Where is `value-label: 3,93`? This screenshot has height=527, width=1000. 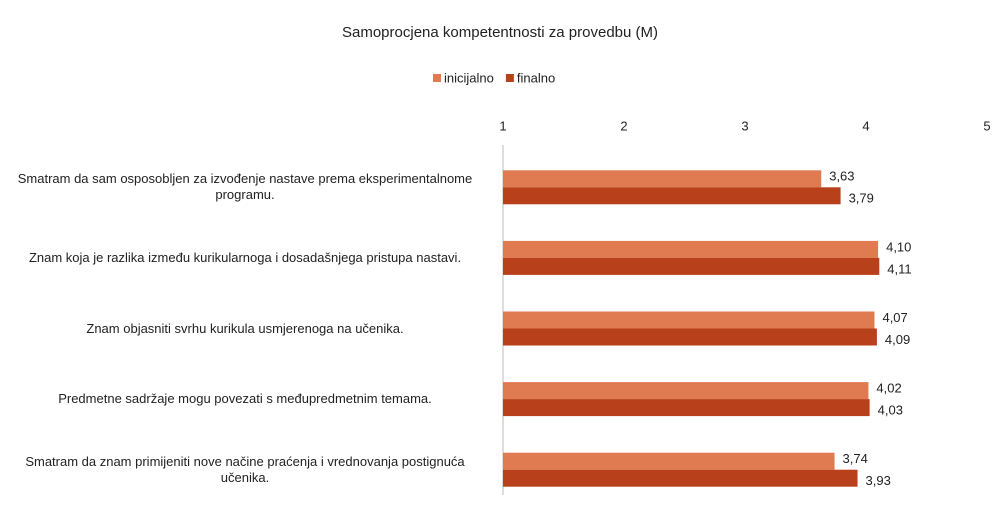
value-label: 3,93 is located at coordinates (878, 480).